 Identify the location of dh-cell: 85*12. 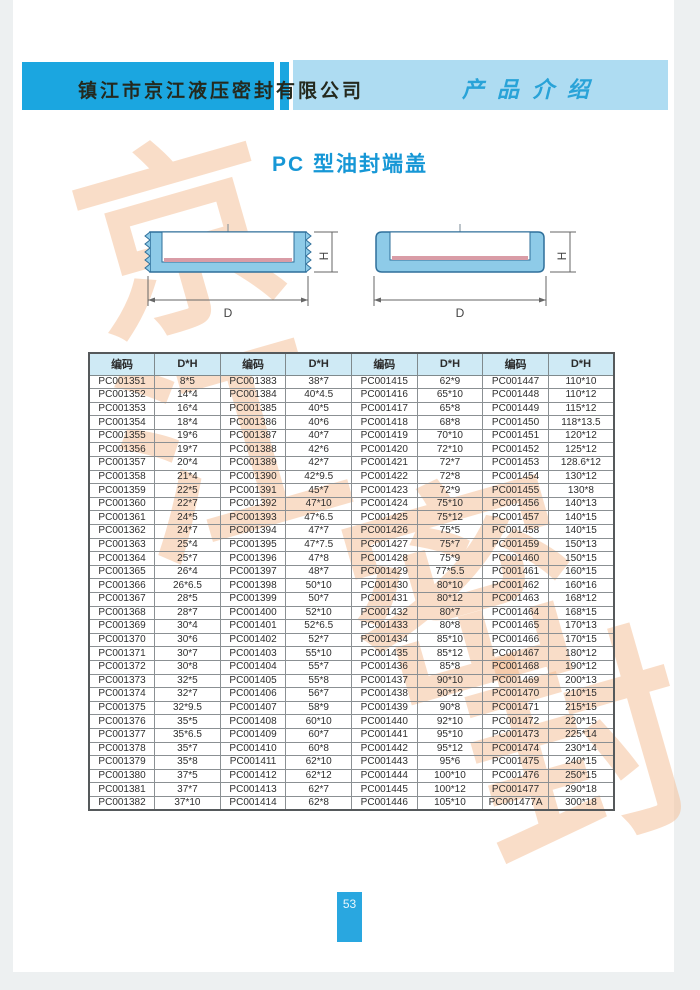
(450, 653).